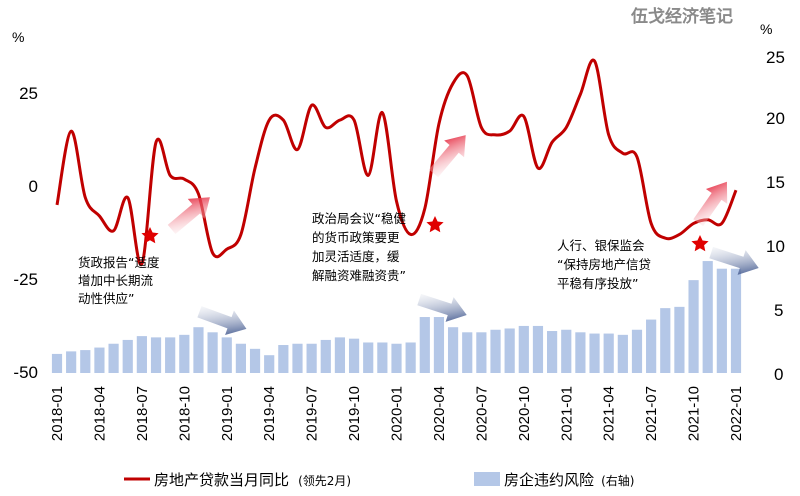 This screenshot has height=496, width=800. Describe the element at coordinates (778, 310) in the screenshot. I see `right-tick-label: 5` at that location.